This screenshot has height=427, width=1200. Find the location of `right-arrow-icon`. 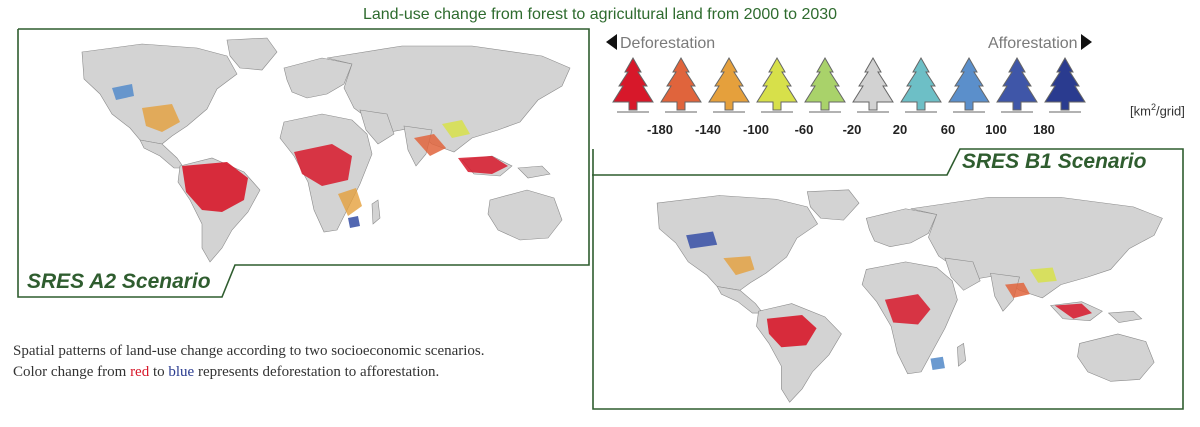

right-arrow-icon is located at coordinates (1086, 42).